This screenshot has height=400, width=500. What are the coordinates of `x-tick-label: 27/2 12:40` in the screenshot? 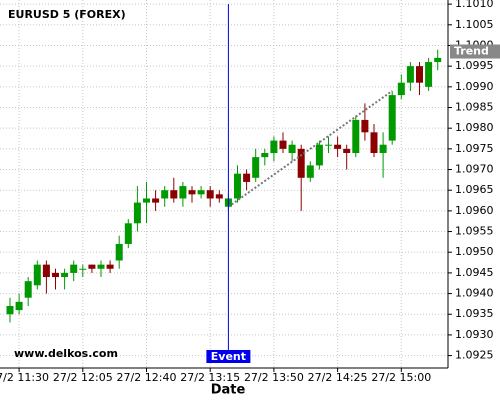 It's located at (147, 377).